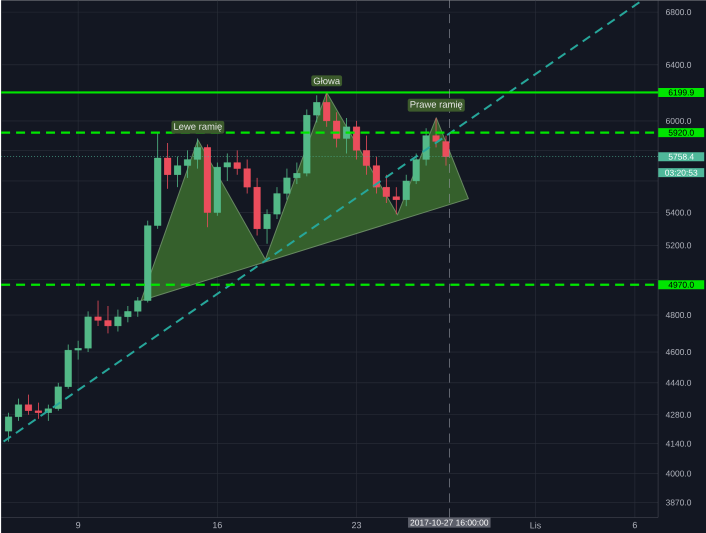 Image resolution: width=706 pixels, height=533 pixels. Describe the element at coordinates (679, 473) in the screenshot. I see `y-tick-label: 4000.0` at that location.